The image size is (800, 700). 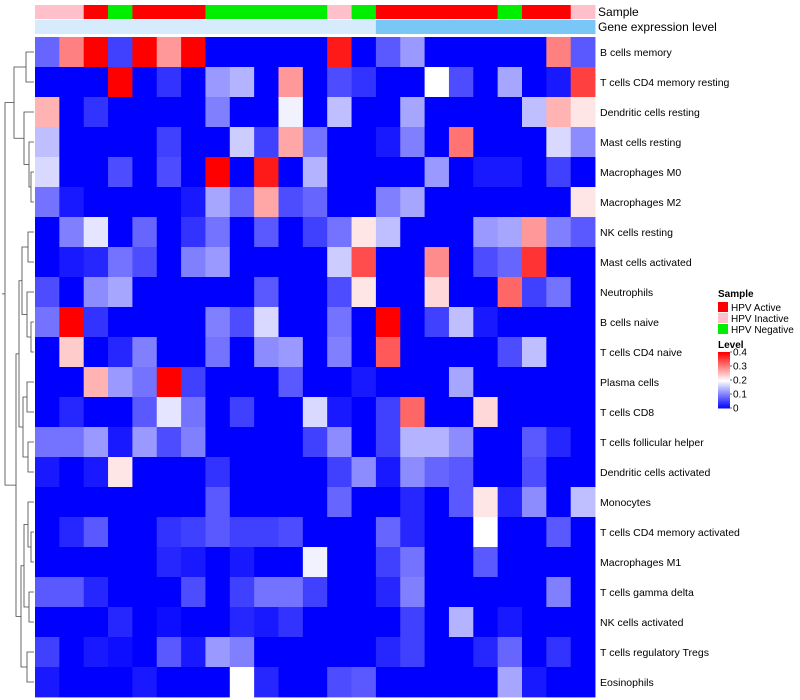 What do you see at coordinates (652, 443) in the screenshot?
I see `row-label: T cells follicular helper` at bounding box center [652, 443].